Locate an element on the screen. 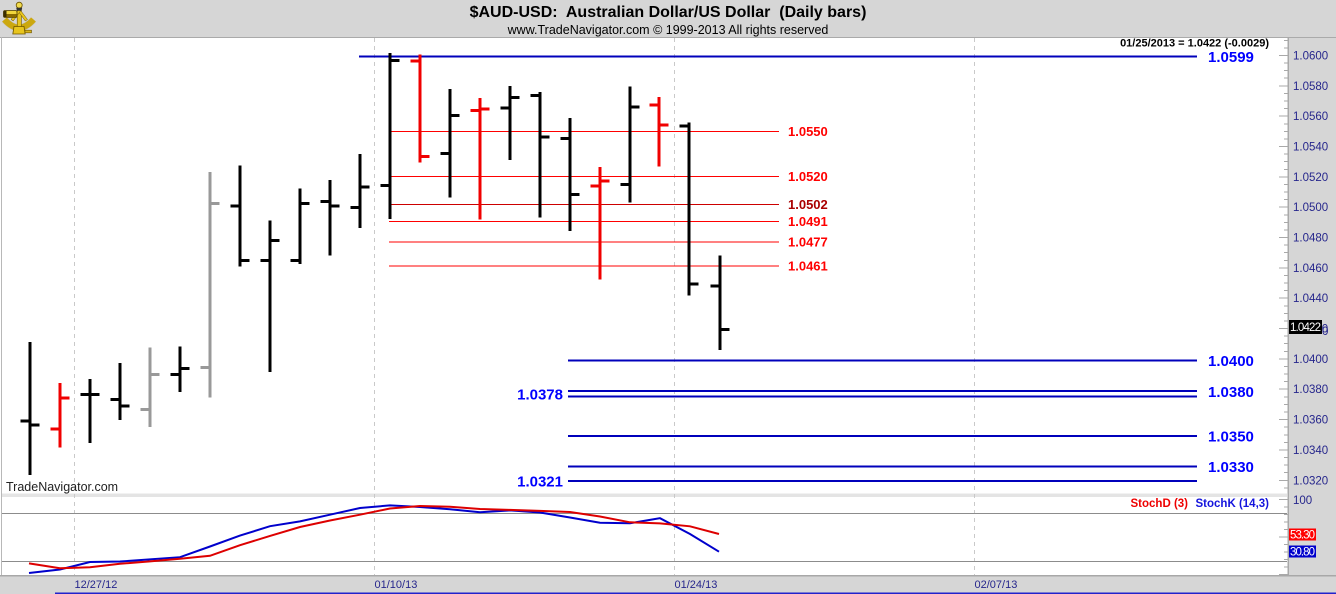 This screenshot has width=1336, height=594. svg-text: 1.0330 is located at coordinates (1231, 467).